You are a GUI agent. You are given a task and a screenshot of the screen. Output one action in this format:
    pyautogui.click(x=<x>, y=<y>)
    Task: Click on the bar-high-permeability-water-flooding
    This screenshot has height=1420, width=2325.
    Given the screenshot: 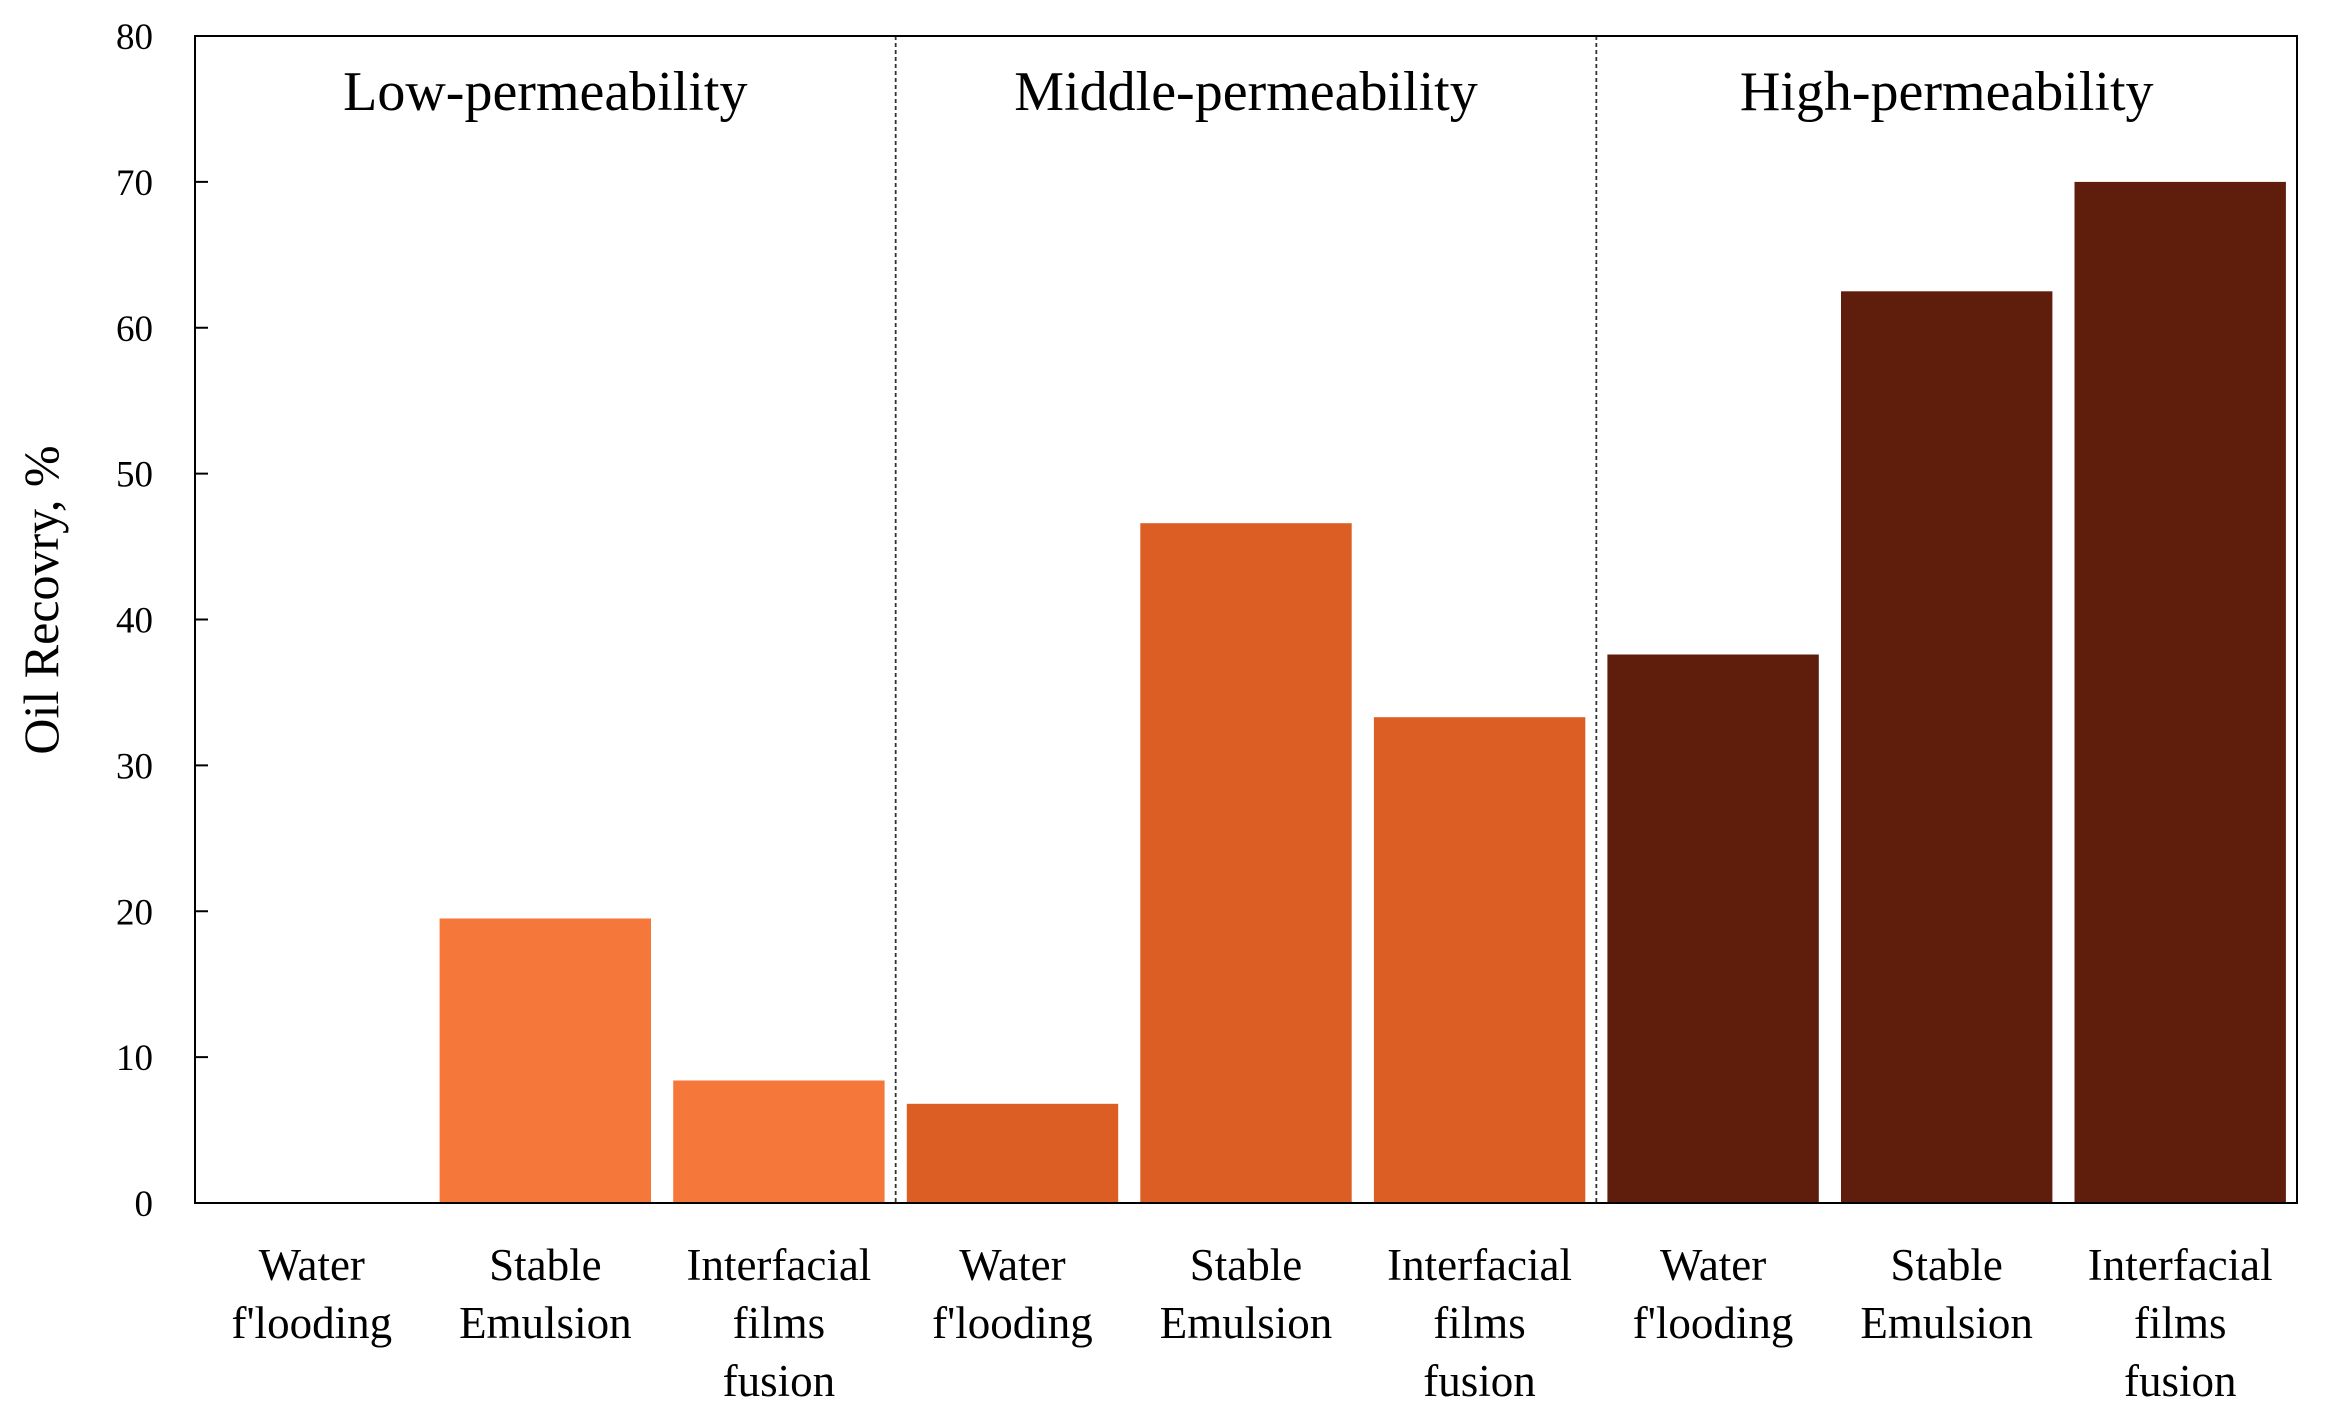 What is the action you would take?
    pyautogui.click(x=1713, y=928)
    